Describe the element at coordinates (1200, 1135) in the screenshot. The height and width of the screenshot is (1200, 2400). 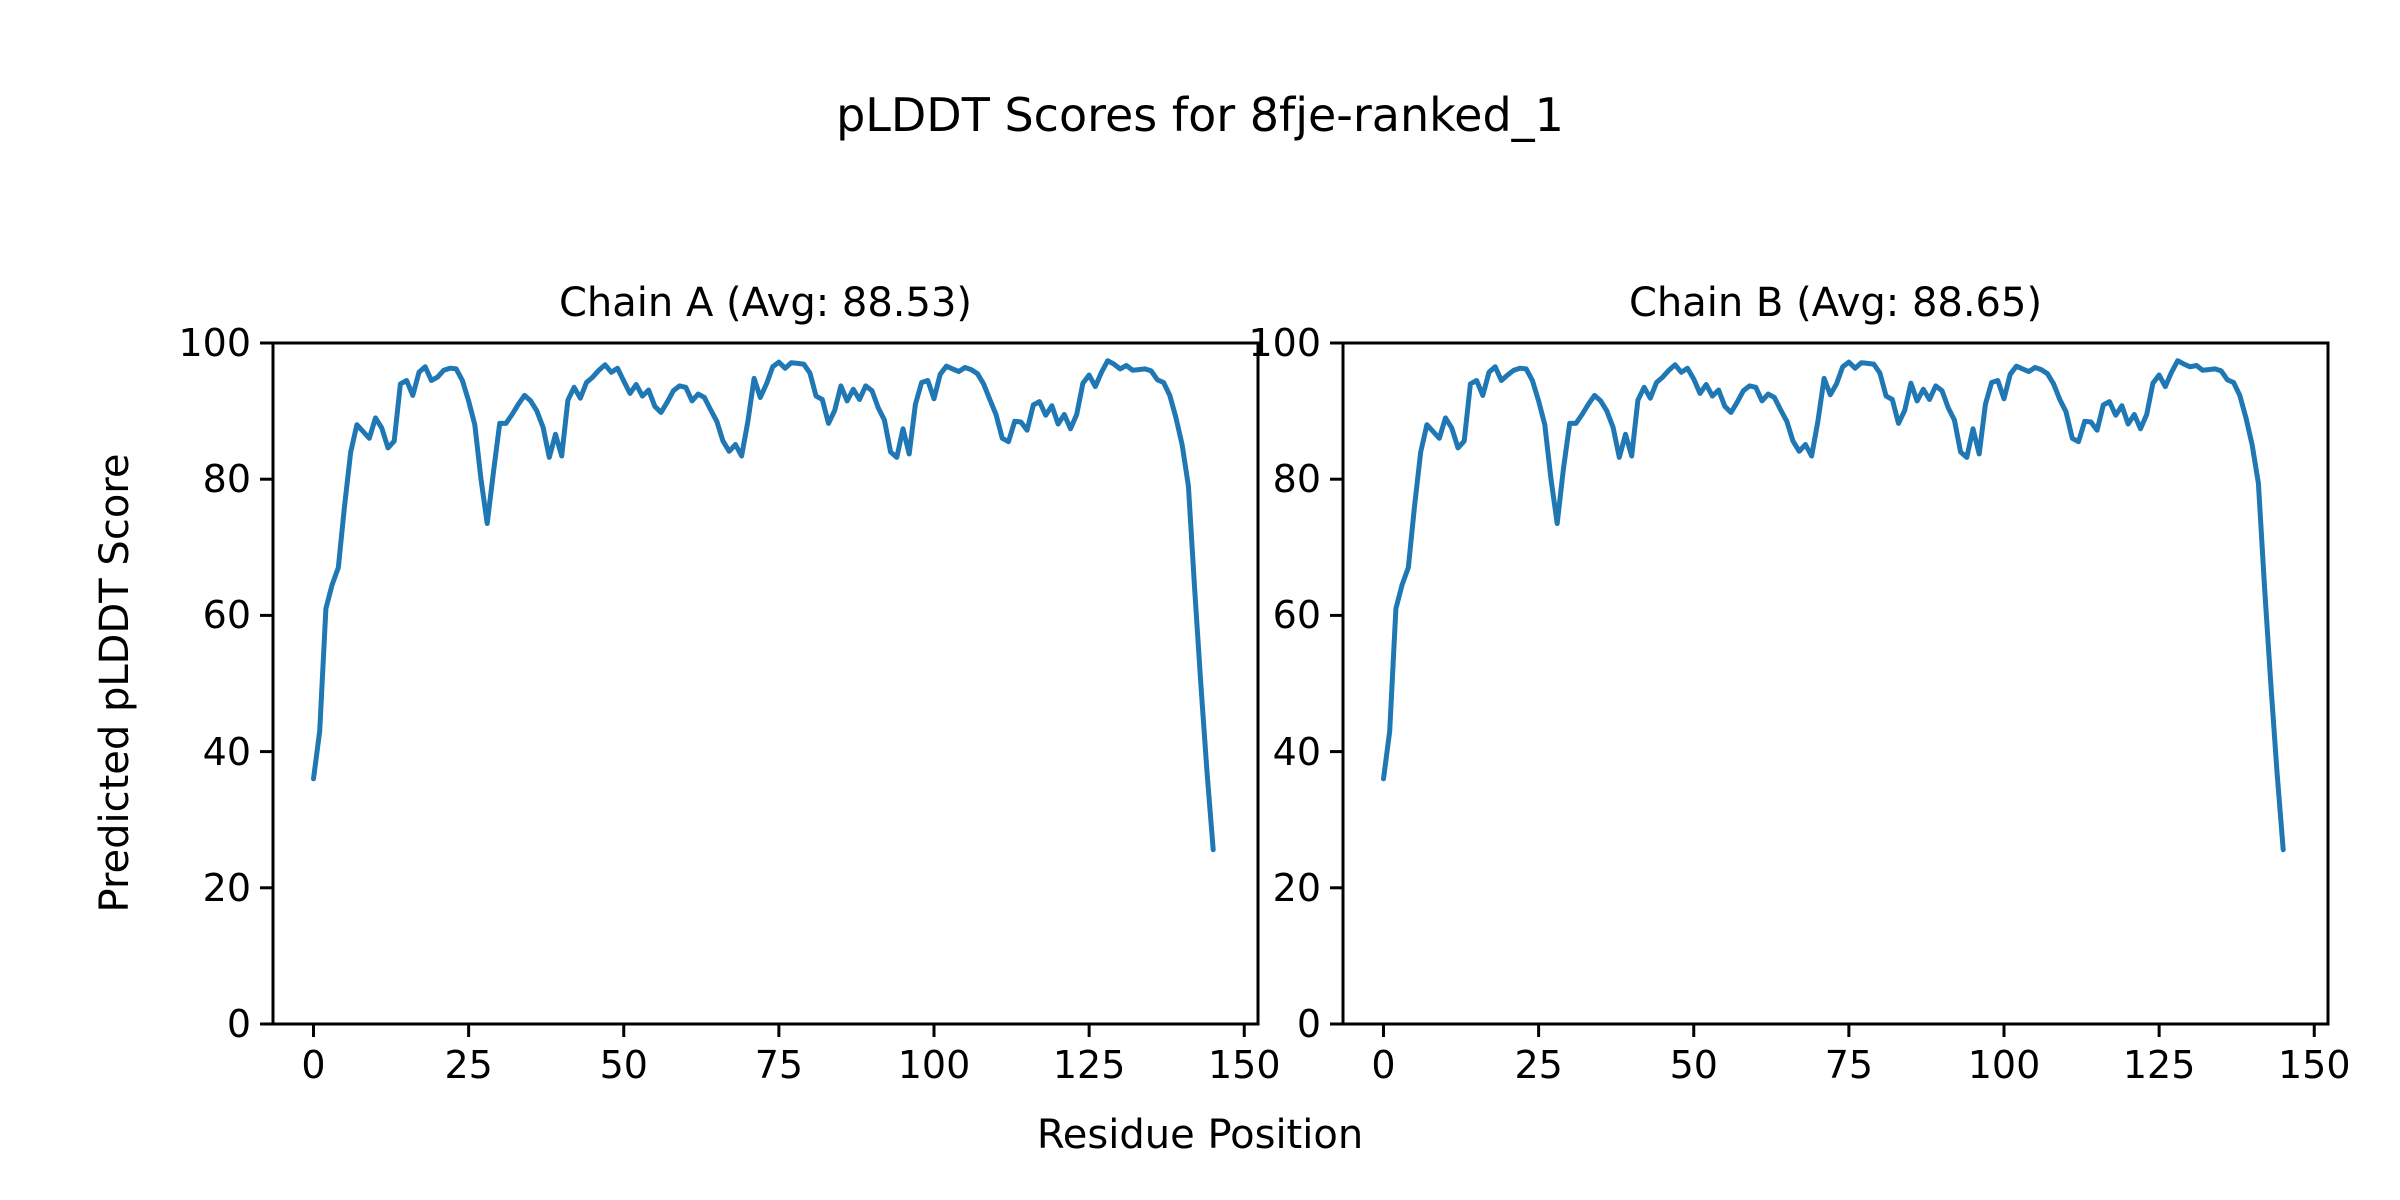
I see `x-axis-label: Residue Position` at that location.